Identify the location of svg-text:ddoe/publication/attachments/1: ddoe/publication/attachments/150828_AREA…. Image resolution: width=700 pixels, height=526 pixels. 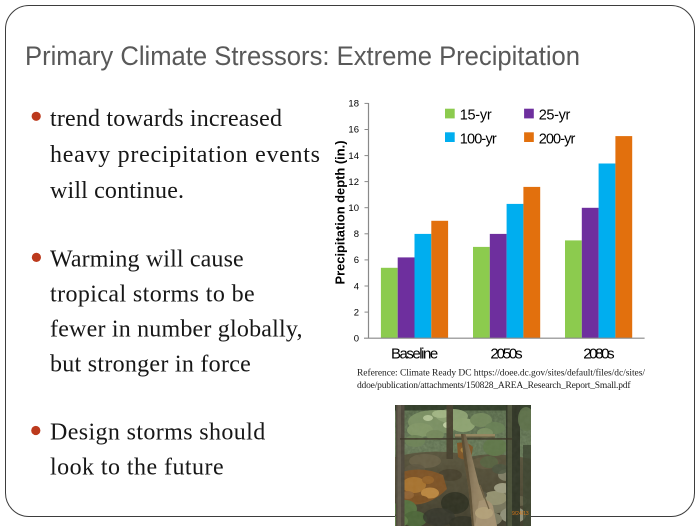
(494, 385).